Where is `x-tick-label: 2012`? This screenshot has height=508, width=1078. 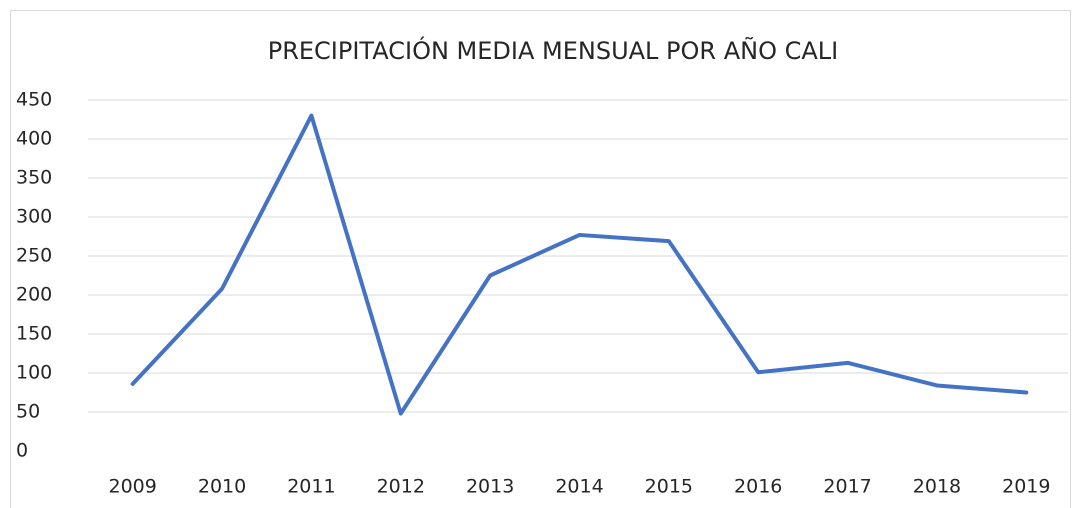
x-tick-label: 2012 is located at coordinates (401, 487).